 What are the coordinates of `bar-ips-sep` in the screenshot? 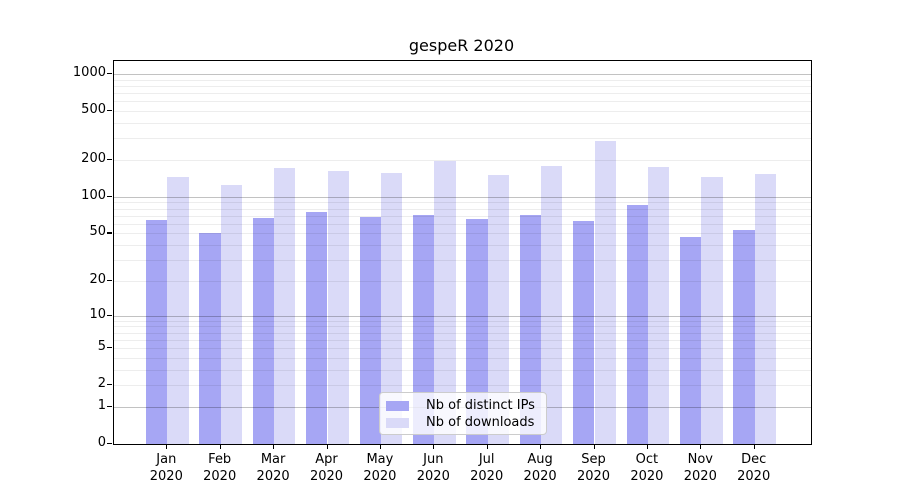 It's located at (584, 332).